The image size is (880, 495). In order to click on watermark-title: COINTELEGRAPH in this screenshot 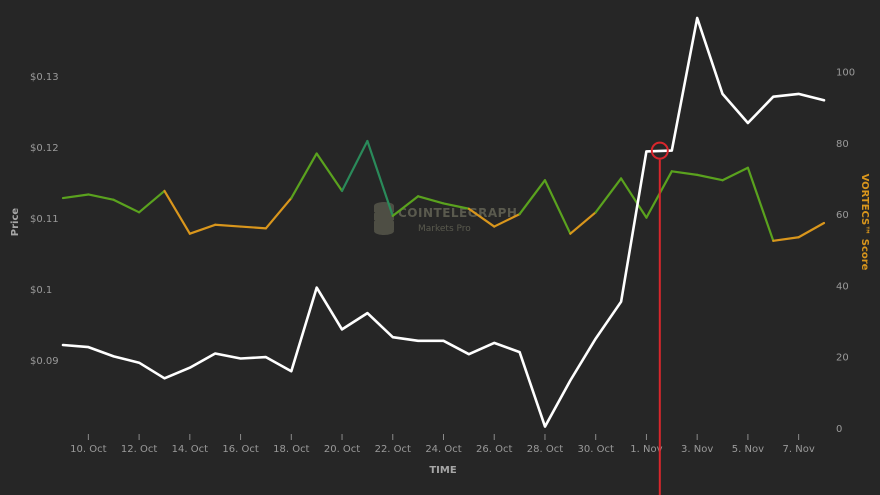, I will do `click(457, 213)`.